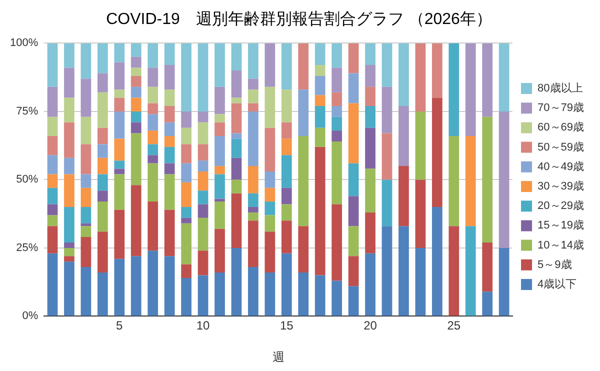  Describe the element at coordinates (30, 316) in the screenshot. I see `y-tick-label: 0%` at that location.